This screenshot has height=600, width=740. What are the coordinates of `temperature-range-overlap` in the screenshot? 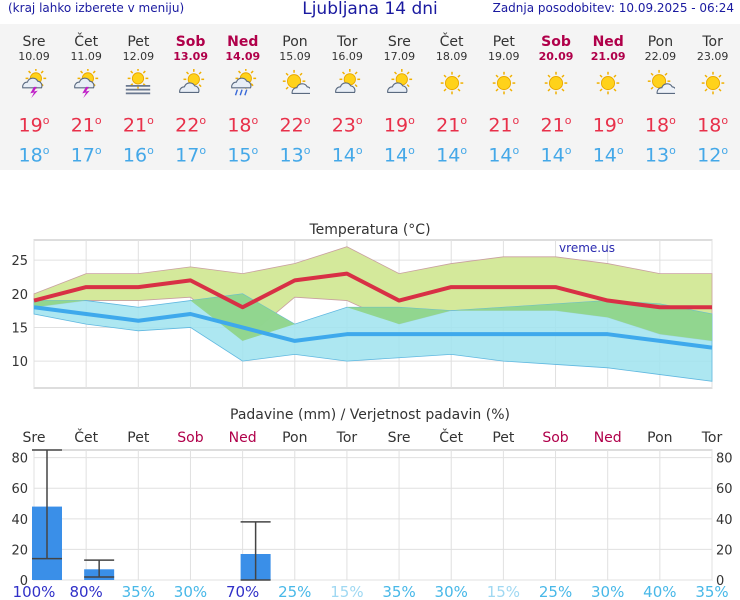 It's located at (373, 317).